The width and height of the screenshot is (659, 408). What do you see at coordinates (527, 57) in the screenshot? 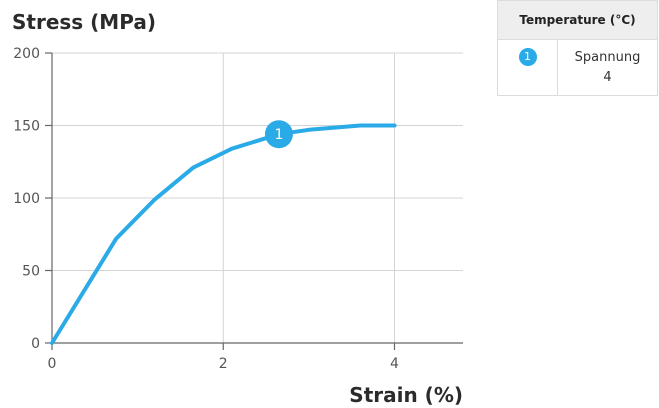
I see `legend-badge: 1` at bounding box center [527, 57].